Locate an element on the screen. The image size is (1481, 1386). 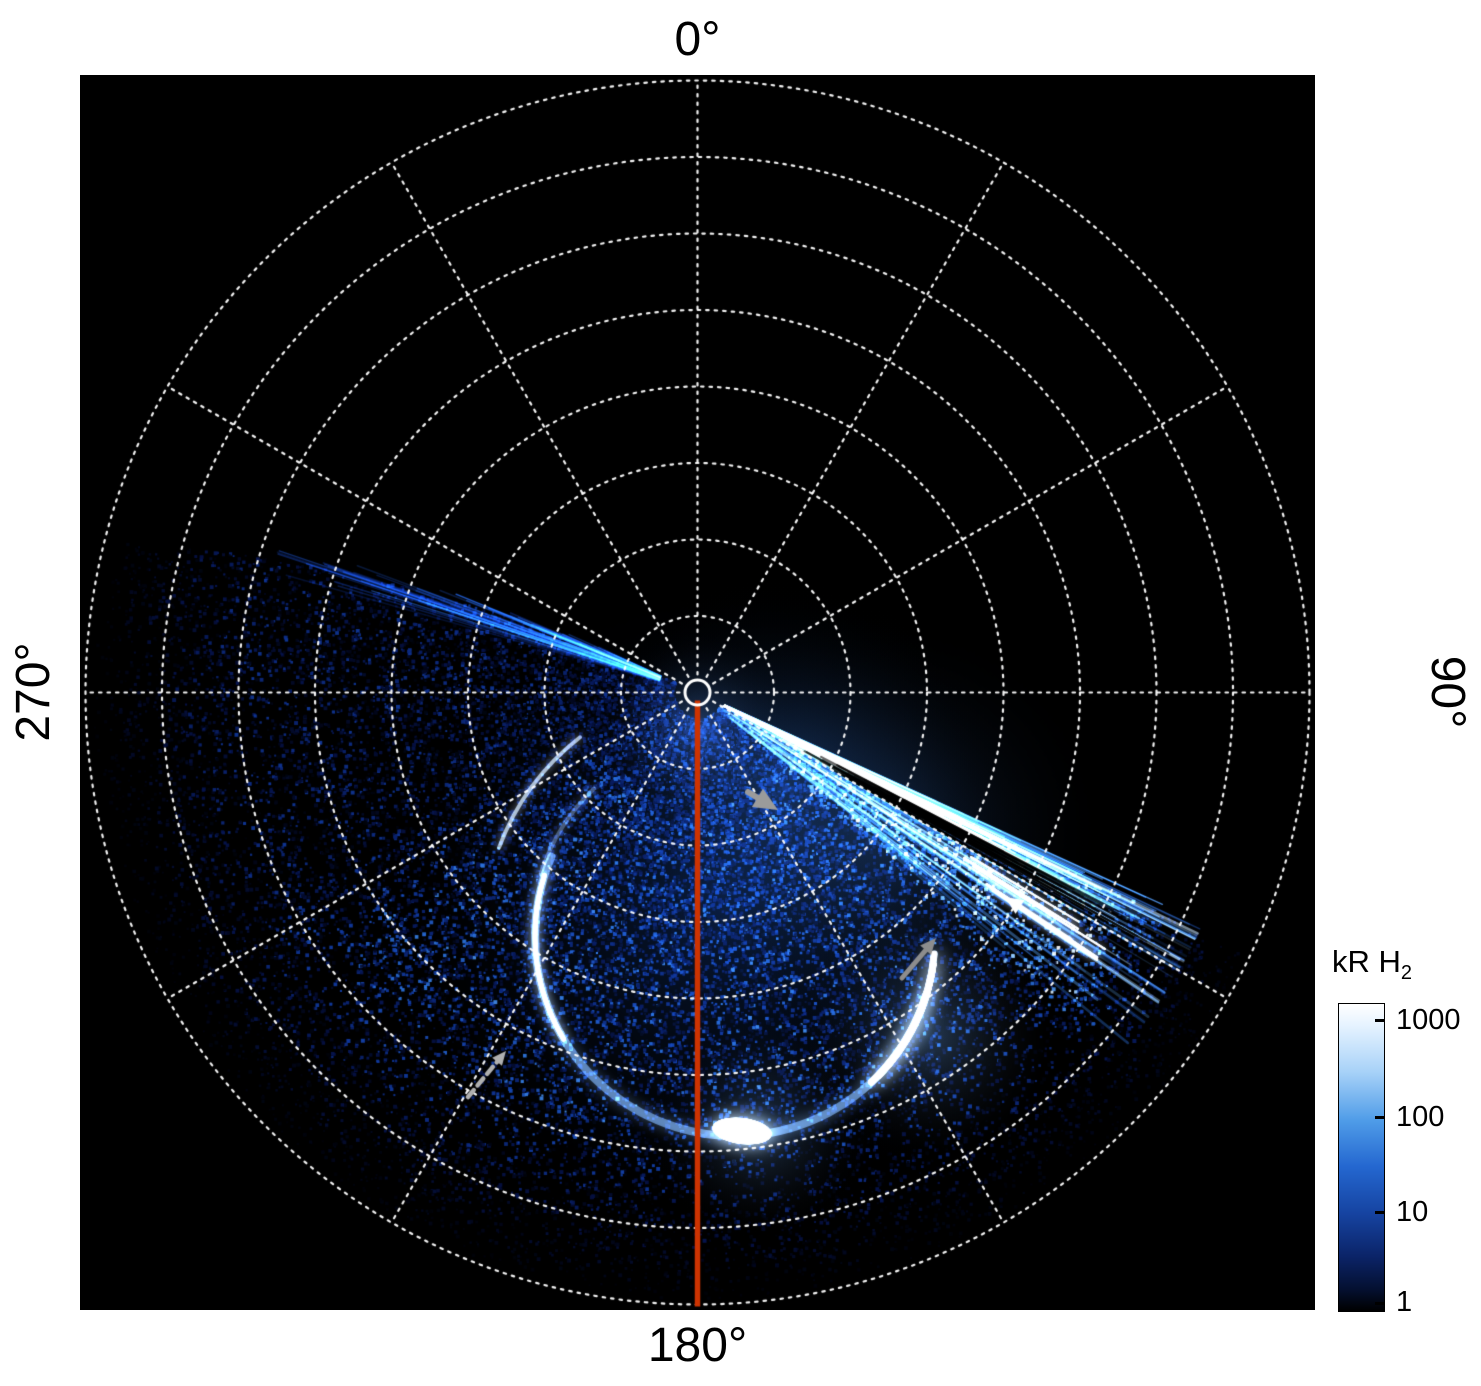
azimuth-label-90: 90° is located at coordinates (1447, 692).